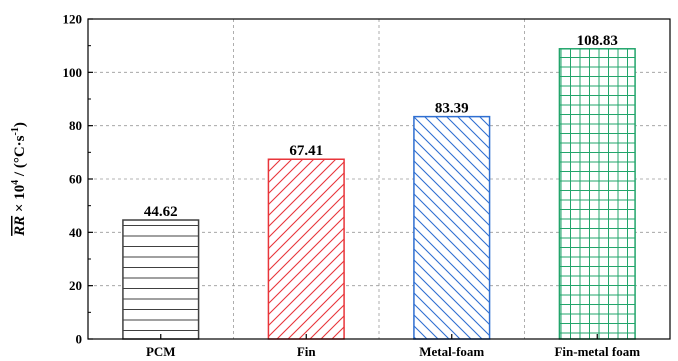 The width and height of the screenshot is (678, 361). What do you see at coordinates (306, 249) in the screenshot?
I see `bar-fin` at bounding box center [306, 249].